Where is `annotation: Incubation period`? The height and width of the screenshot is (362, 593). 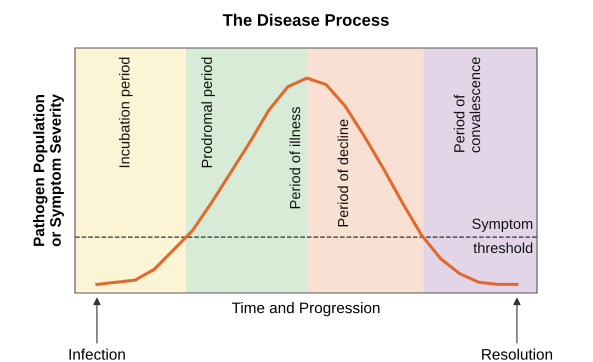
annotation: Incubation period is located at coordinates (125, 113).